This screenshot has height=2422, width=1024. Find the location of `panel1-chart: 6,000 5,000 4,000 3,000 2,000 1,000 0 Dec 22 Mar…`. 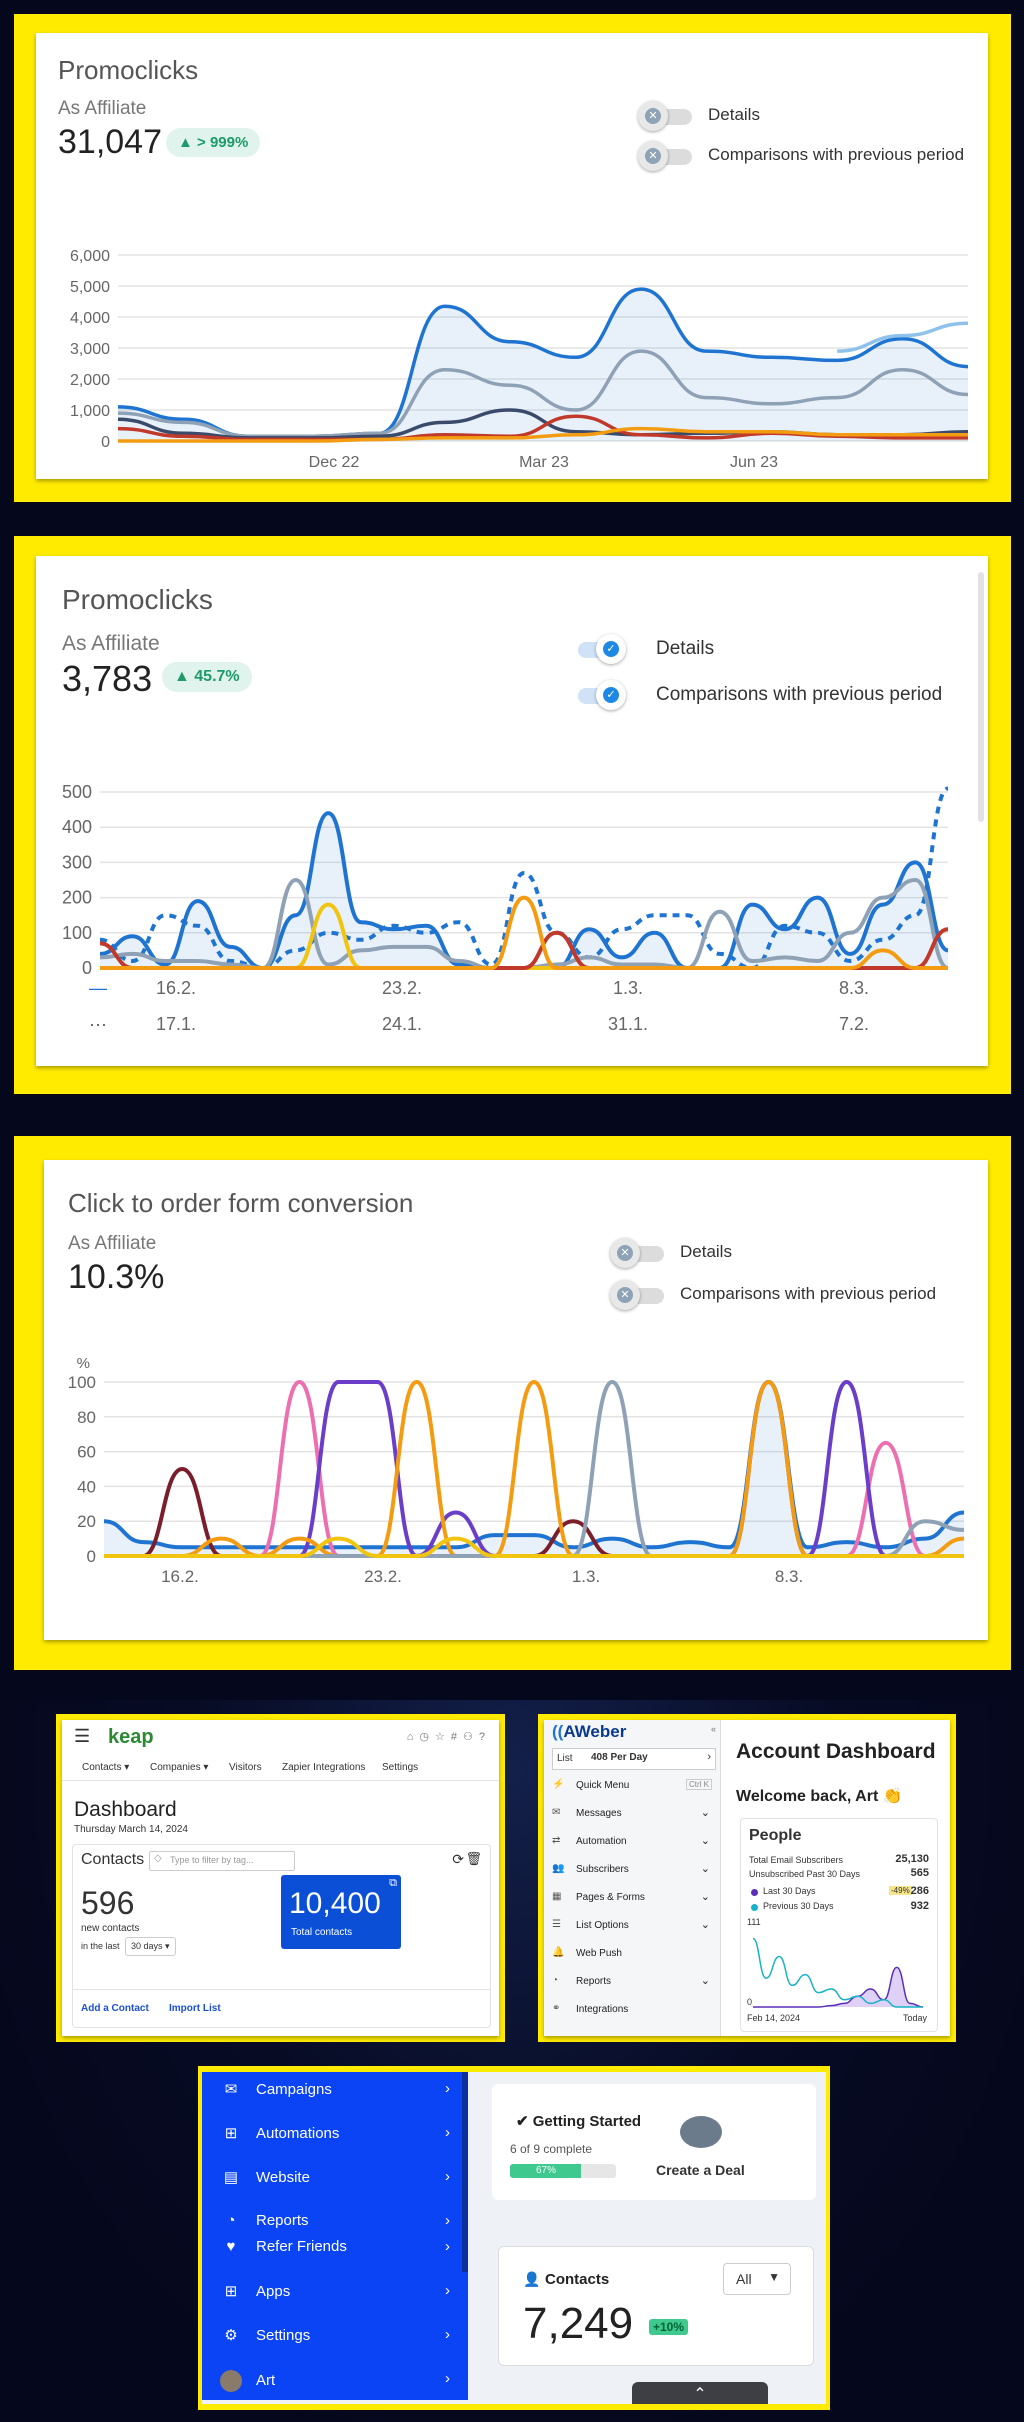

panel1-chart: 6,000 5,000 4,000 3,000 2,000 1,000 0 Dec 22 Mar… is located at coordinates (519, 359).